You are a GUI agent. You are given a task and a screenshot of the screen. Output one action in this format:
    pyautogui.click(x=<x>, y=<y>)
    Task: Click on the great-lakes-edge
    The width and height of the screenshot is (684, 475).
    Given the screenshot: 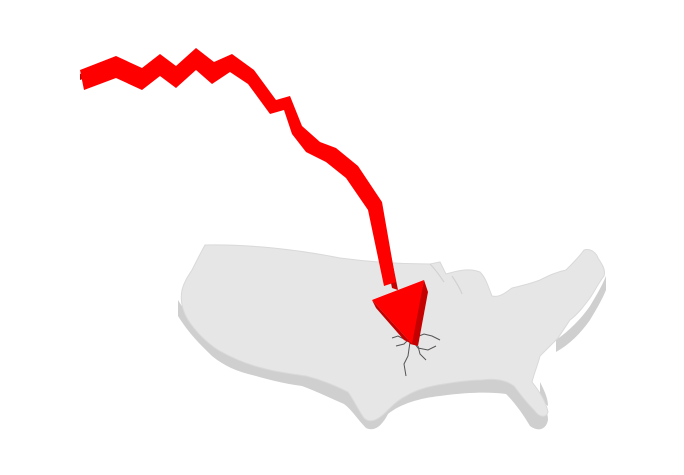 What is the action you would take?
    pyautogui.click(x=446, y=279)
    